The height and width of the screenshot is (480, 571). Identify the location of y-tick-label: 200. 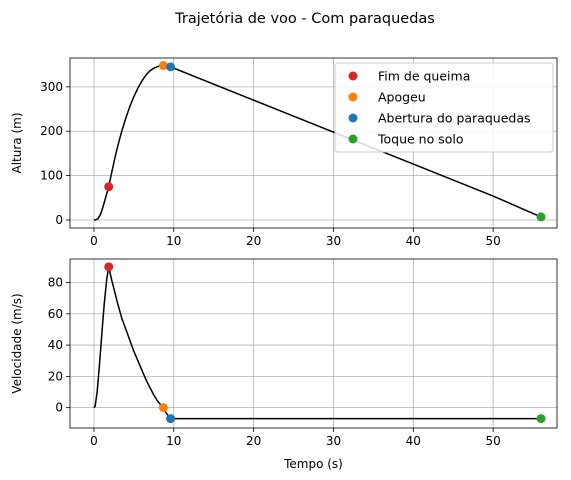
(51, 131).